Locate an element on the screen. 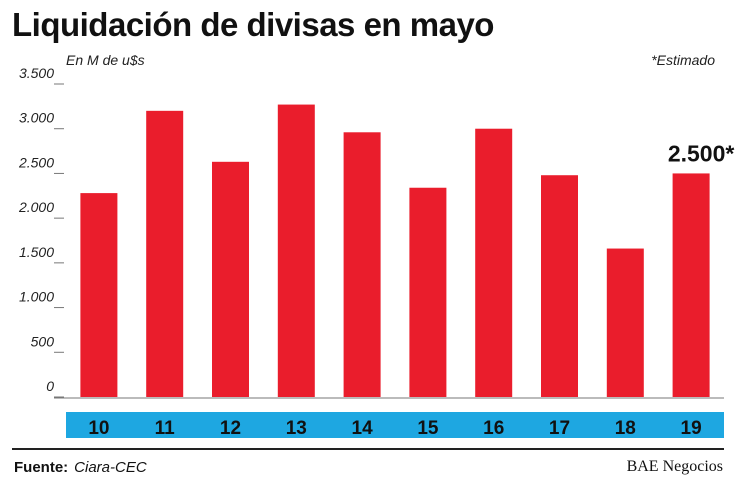  y-tick-label: 1.500 is located at coordinates (36, 252).